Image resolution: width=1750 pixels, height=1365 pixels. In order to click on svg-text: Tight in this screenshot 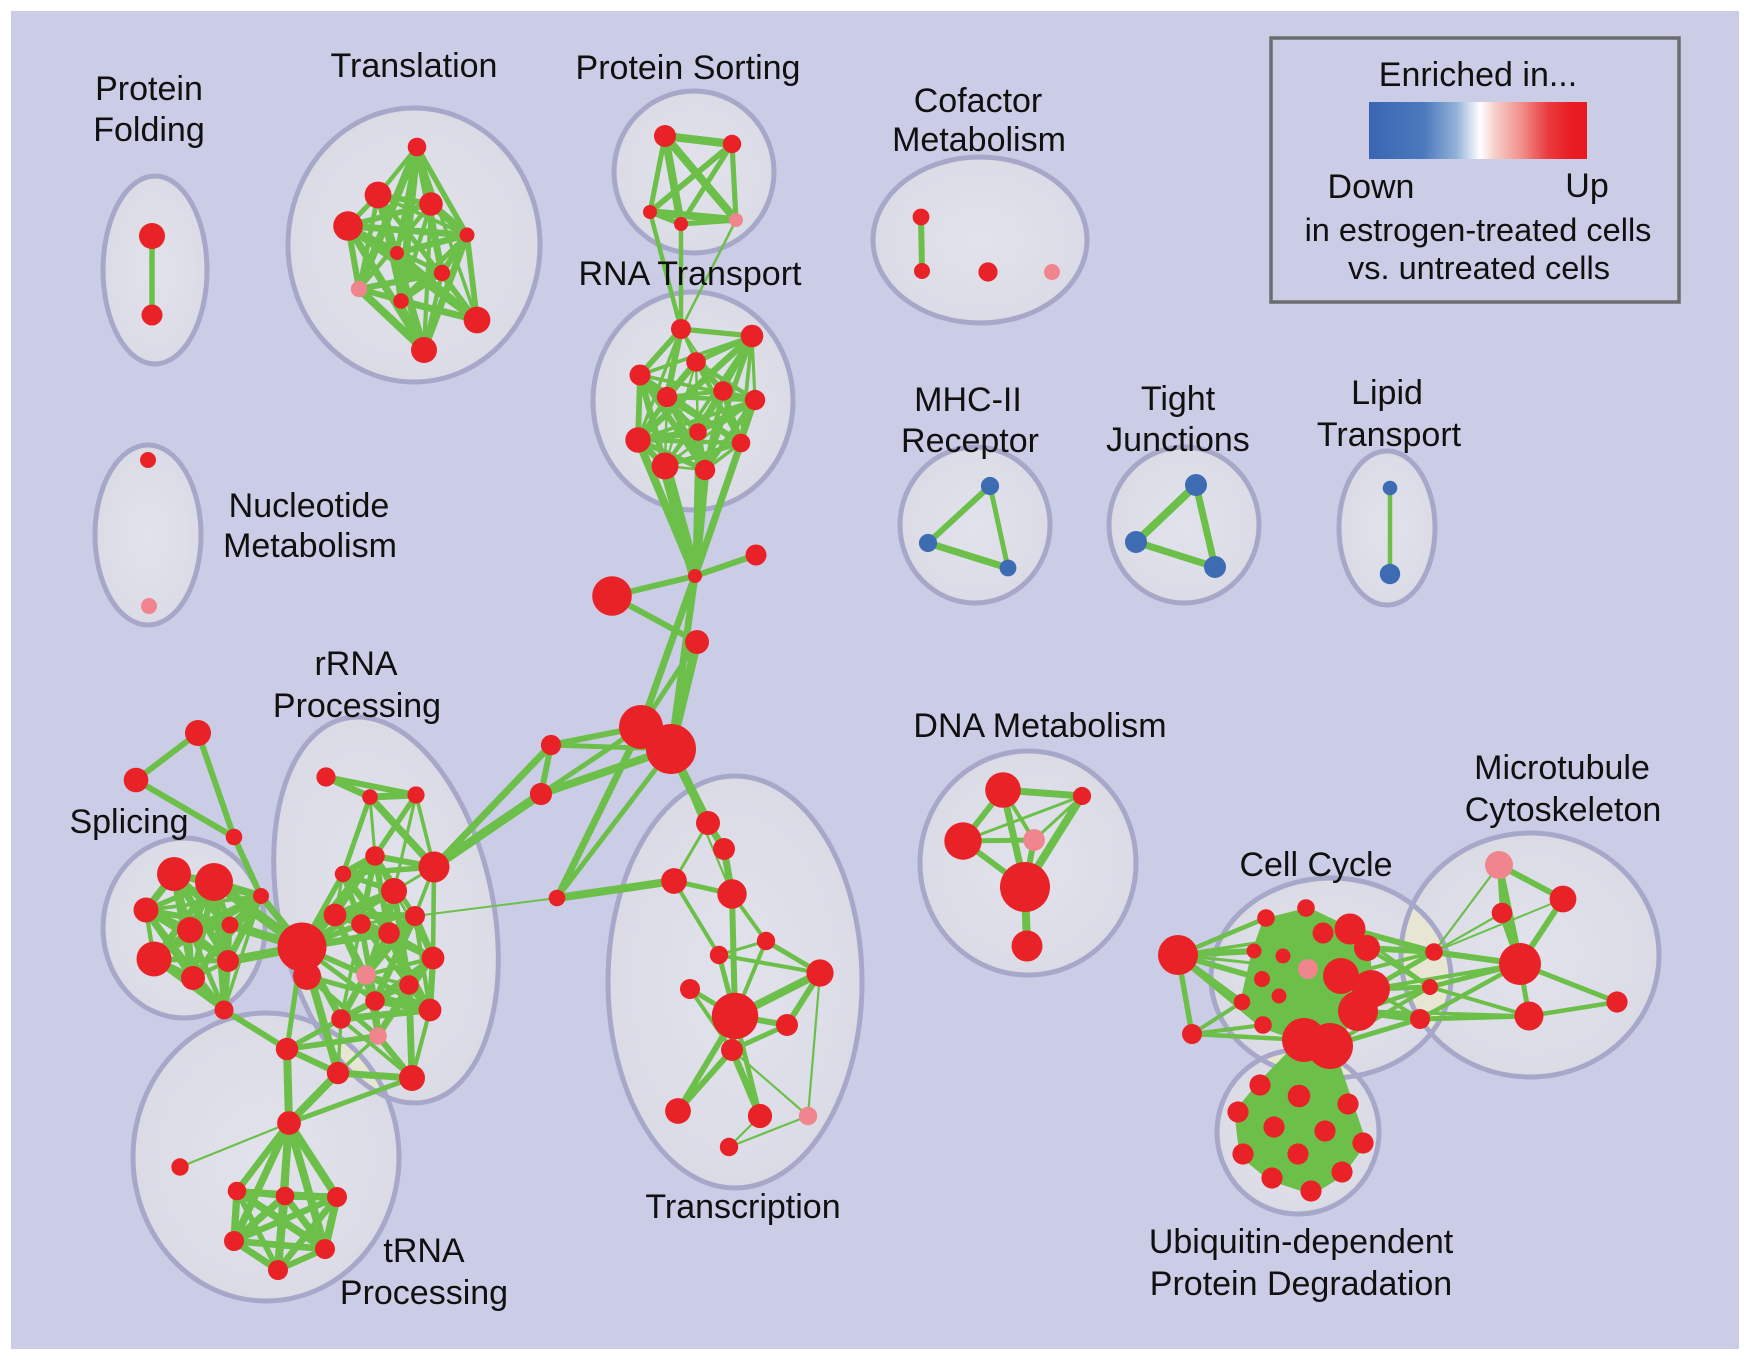, I will do `click(1178, 399)`.